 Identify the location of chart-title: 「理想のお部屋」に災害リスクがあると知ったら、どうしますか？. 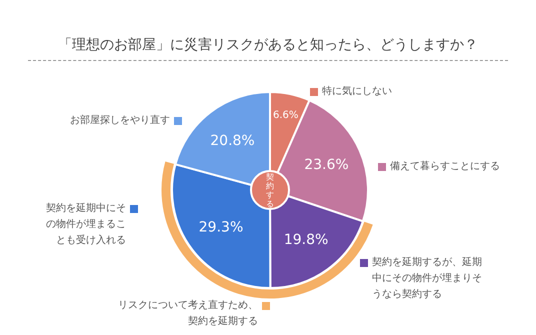
(268, 45).